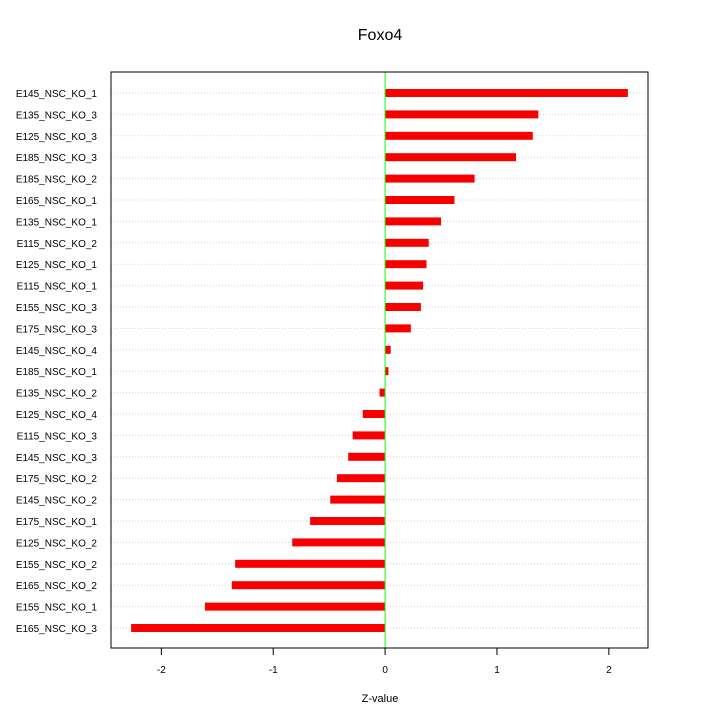 Image resolution: width=720 pixels, height=725 pixels. Describe the element at coordinates (57, 287) in the screenshot. I see `y-tick-label: E115_NSC_KO_1` at that location.